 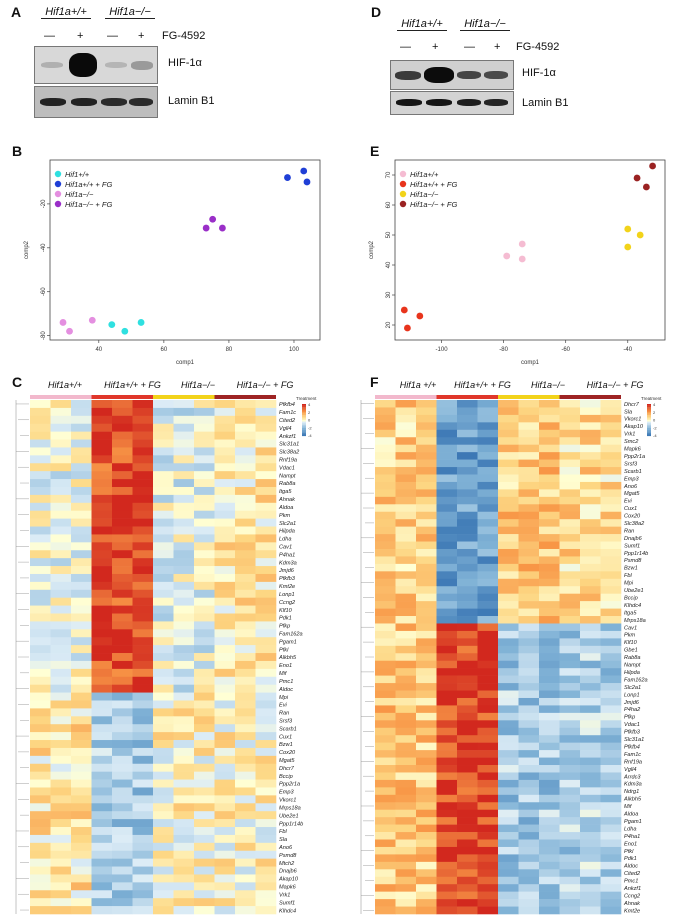 I want to click on gene-label: Ube2e1, so click(x=289, y=816).